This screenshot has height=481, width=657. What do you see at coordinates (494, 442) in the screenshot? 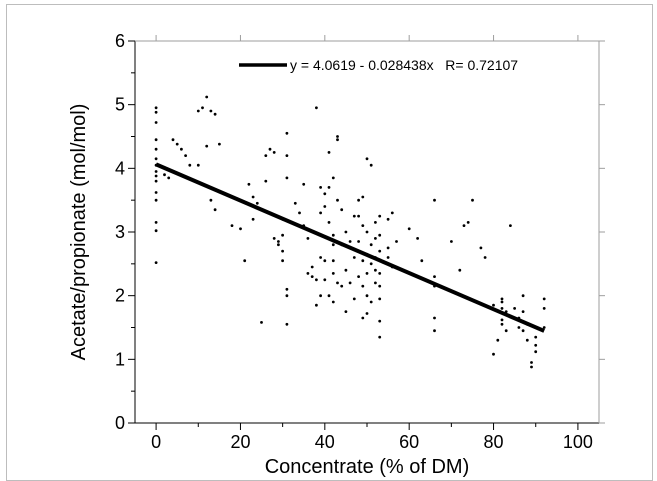
I see `x-tick-label: 80` at bounding box center [494, 442].